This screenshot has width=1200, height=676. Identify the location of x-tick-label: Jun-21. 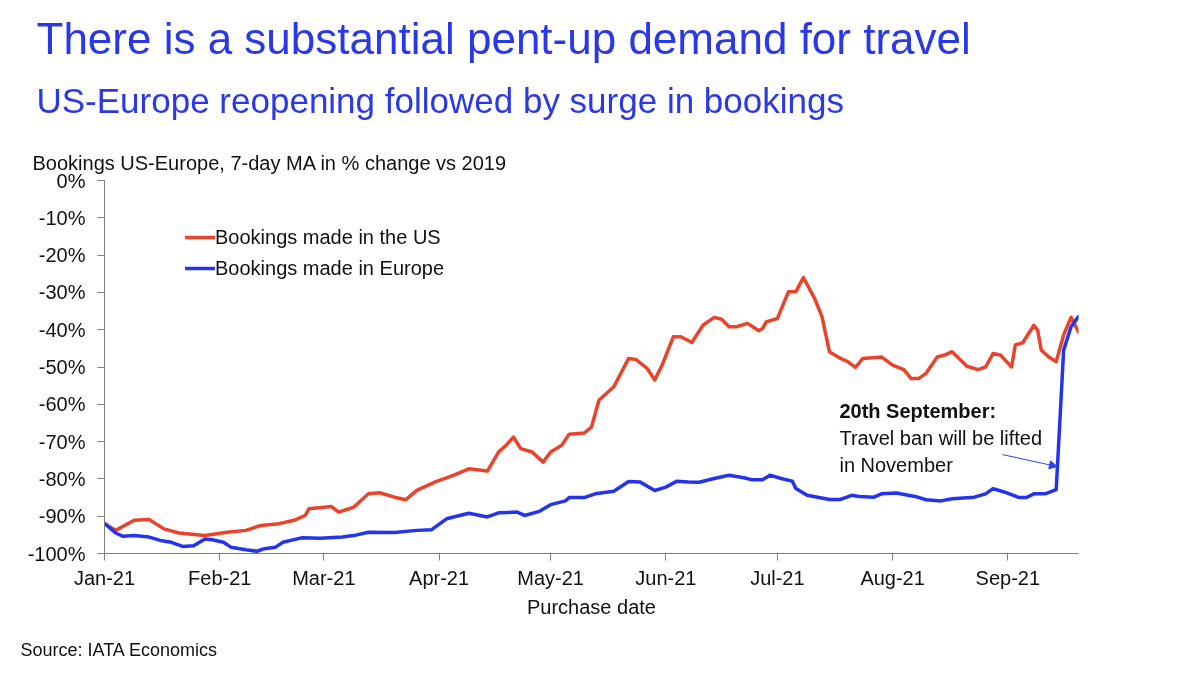
(666, 577).